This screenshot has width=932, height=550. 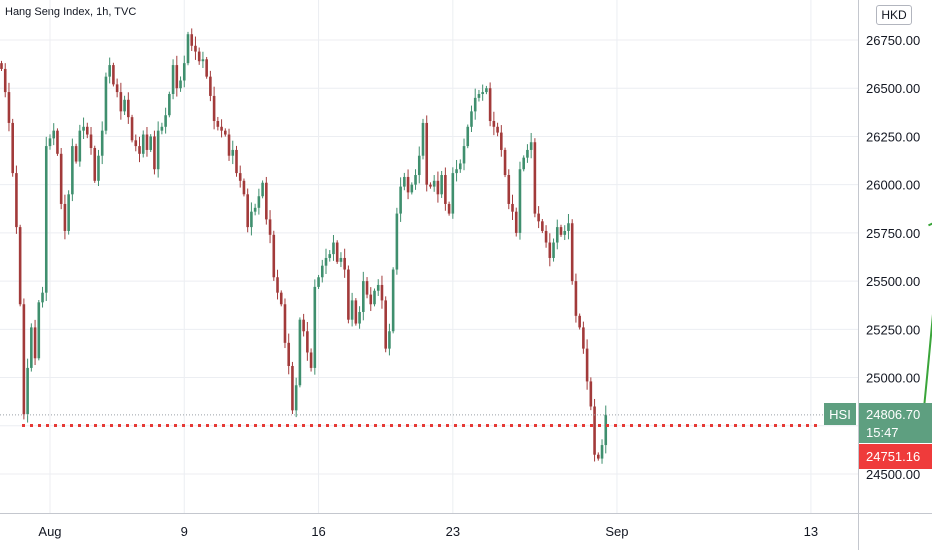 I want to click on symbol-tag-label: HSI, so click(x=840, y=414).